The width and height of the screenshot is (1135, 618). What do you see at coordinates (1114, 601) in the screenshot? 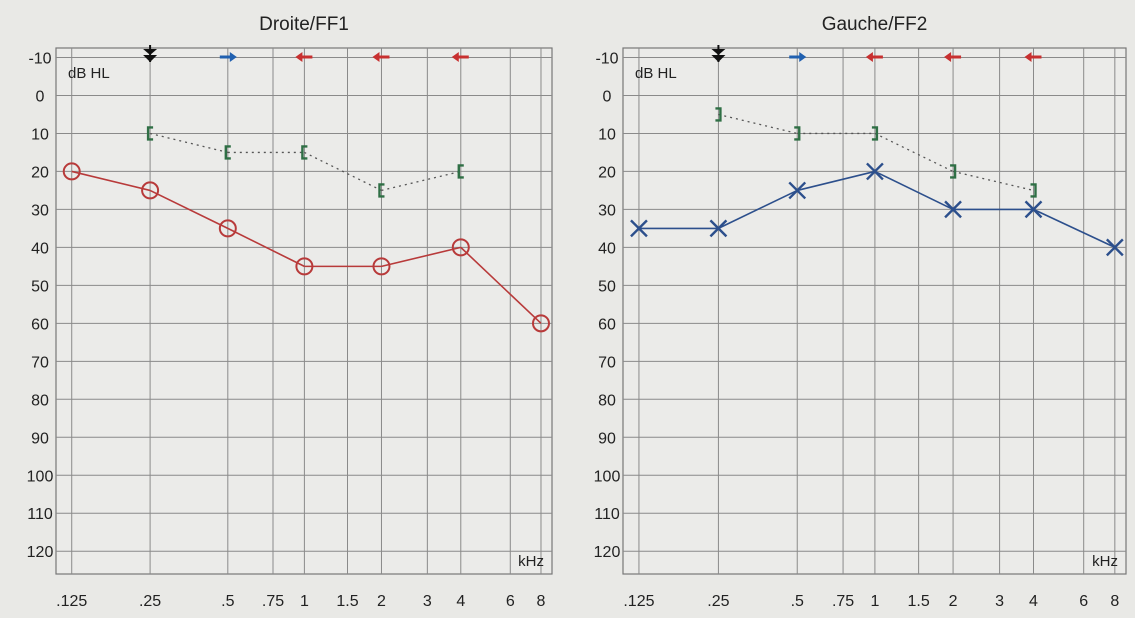
I see `x-tick-label: 8` at bounding box center [1114, 601].